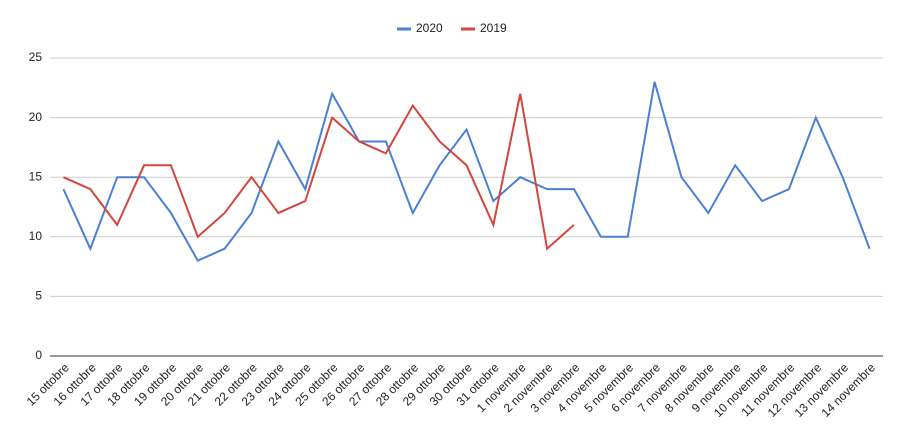 The width and height of the screenshot is (906, 441). I want to click on y-tick-label: 20, so click(36, 117).